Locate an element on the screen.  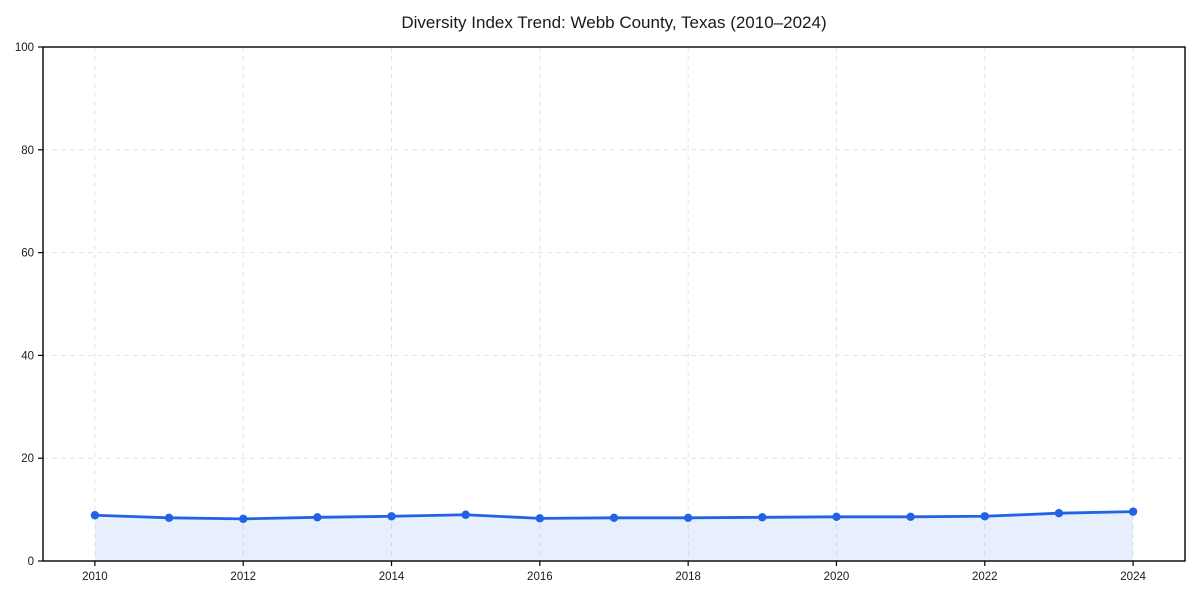
y-tick-label: 0 is located at coordinates (31, 562).